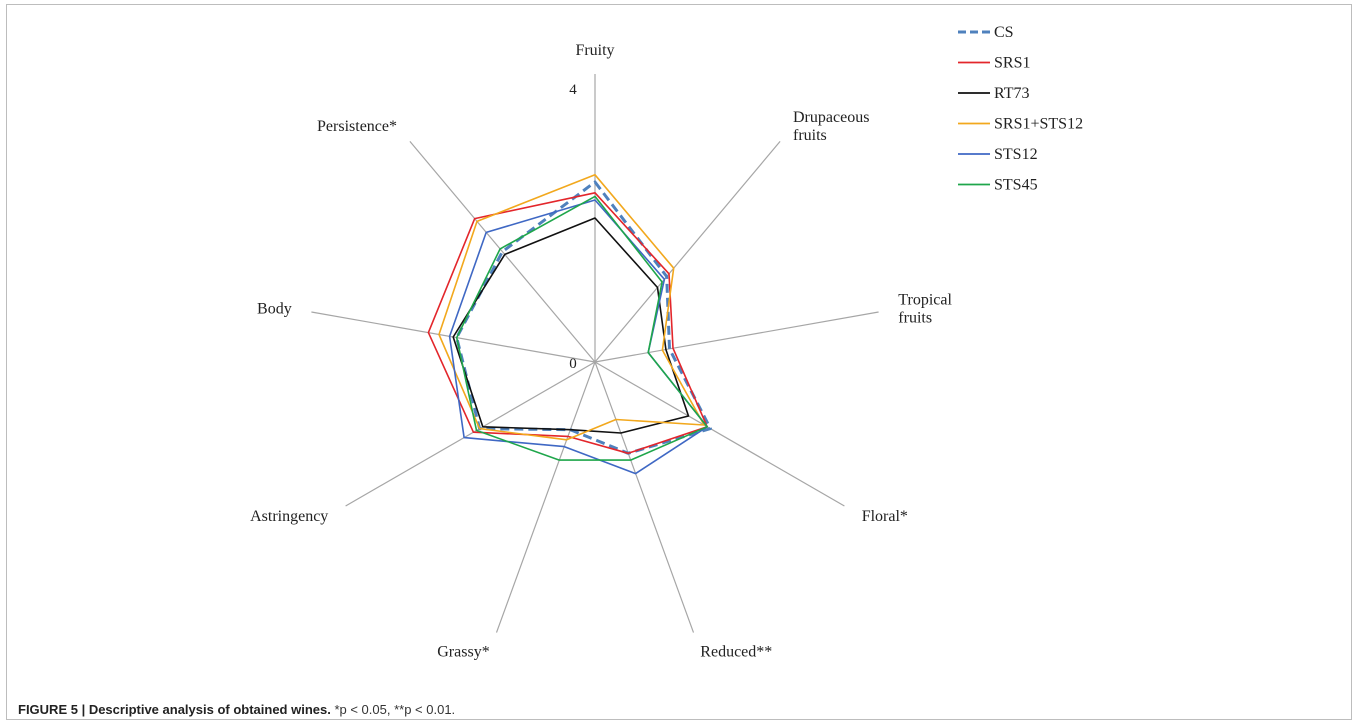  What do you see at coordinates (573, 364) in the screenshot?
I see `scale-label-min: 0` at bounding box center [573, 364].